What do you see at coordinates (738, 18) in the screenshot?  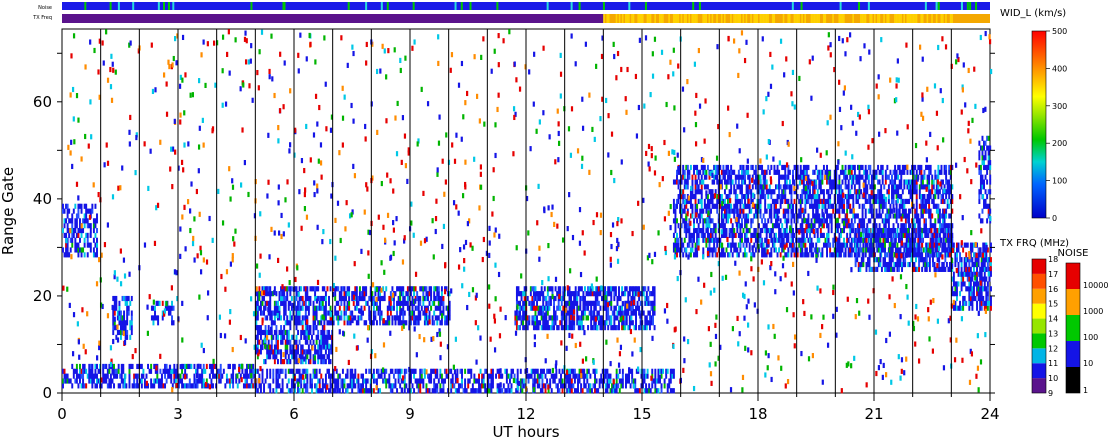 I see `txfreq-strip-mark` at bounding box center [738, 18].